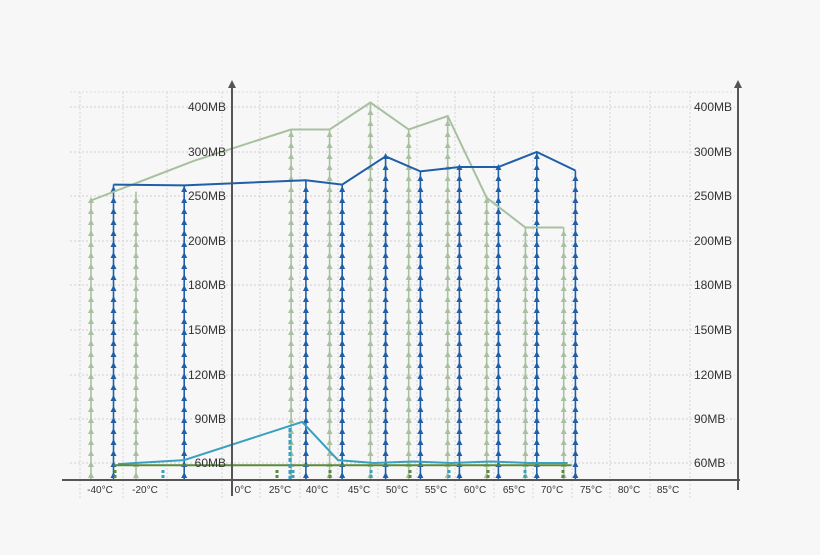 This screenshot has width=820, height=555. I want to click on y-tick-label-right: 400MB, so click(713, 107).